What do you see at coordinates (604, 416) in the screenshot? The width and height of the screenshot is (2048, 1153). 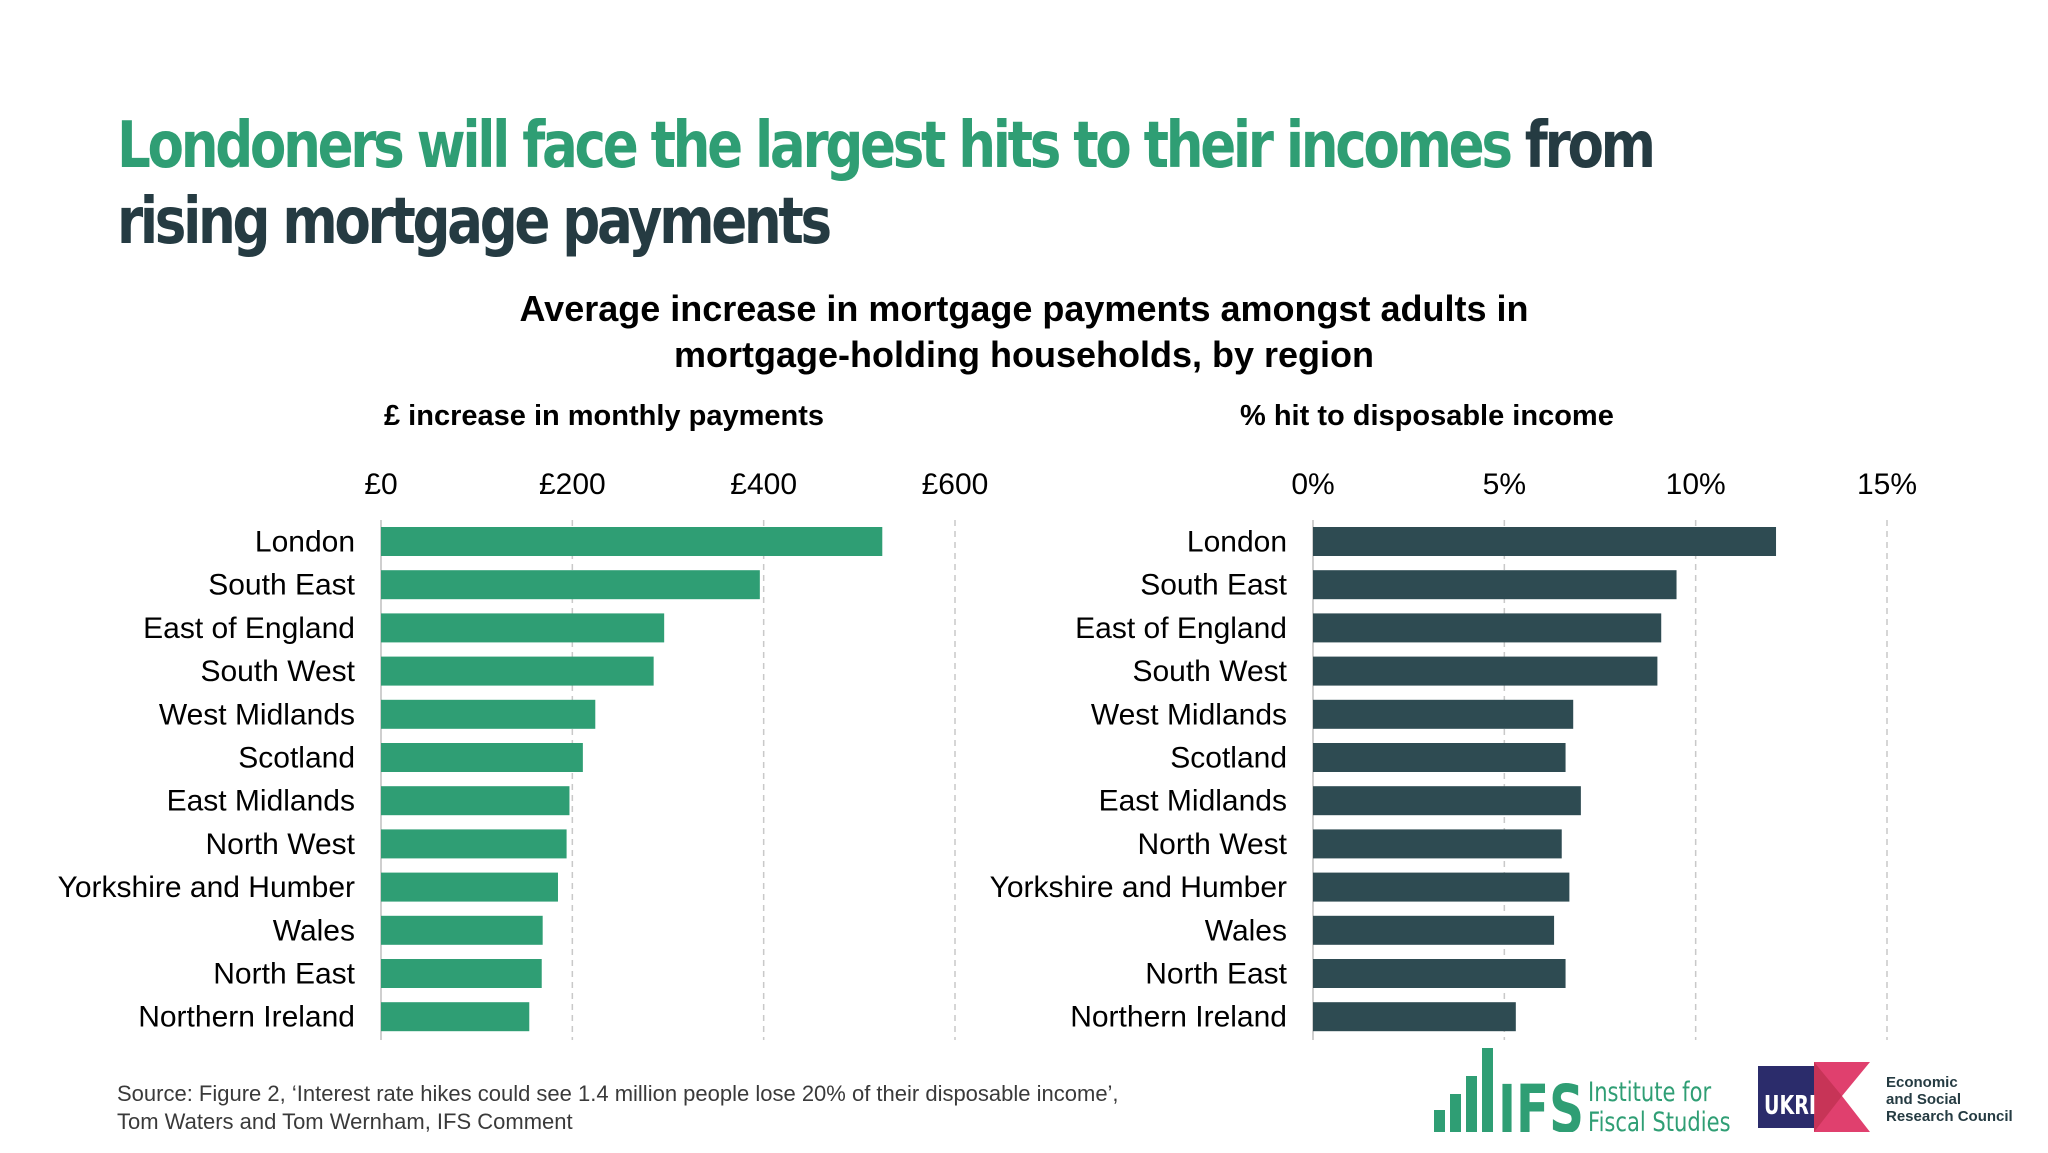 I see `left-panel-title: £ increase in monthly payments` at bounding box center [604, 416].